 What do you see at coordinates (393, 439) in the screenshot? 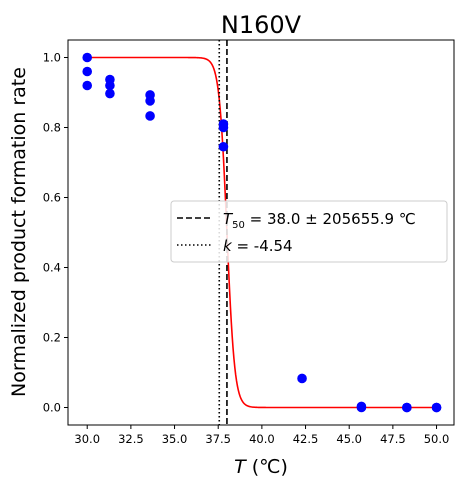
I see `x-tick-label: 47.5` at bounding box center [393, 439].